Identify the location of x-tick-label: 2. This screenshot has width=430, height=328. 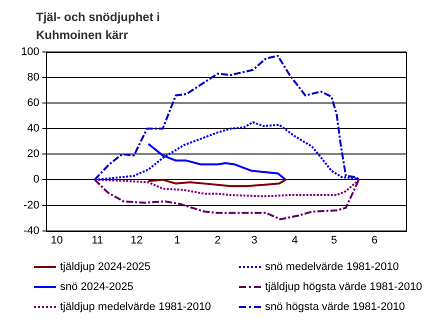
(217, 240).